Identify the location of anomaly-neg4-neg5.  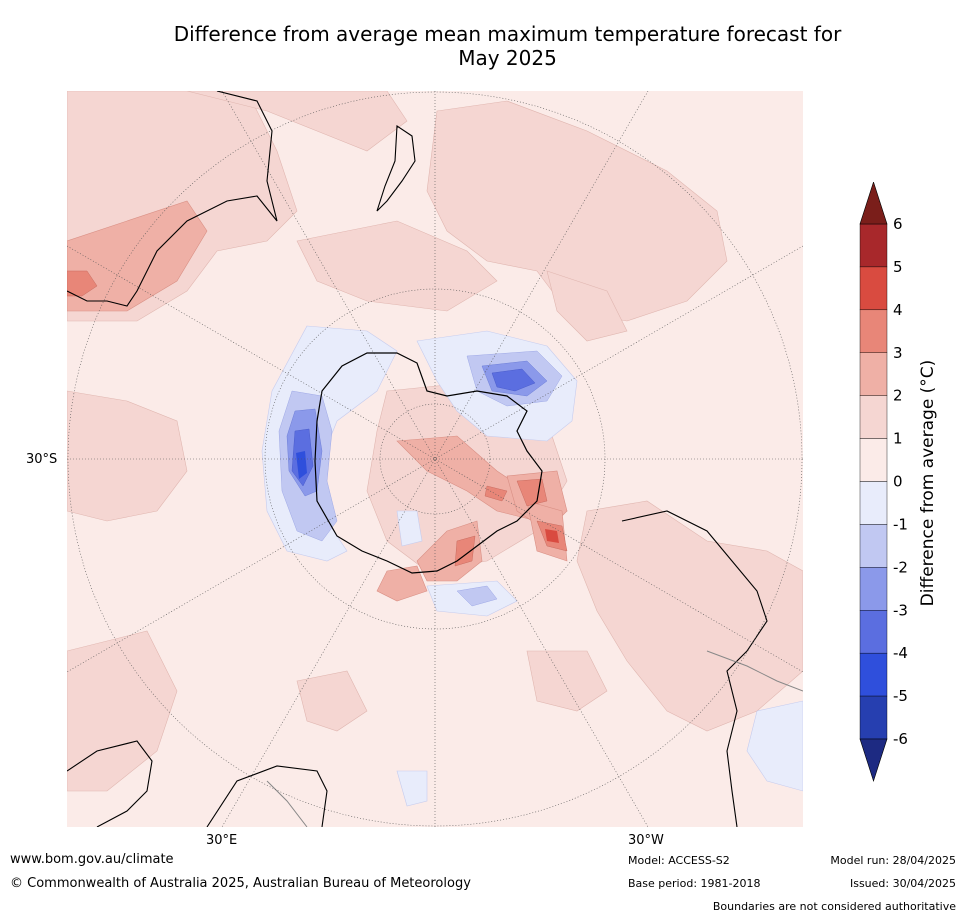
(301, 465).